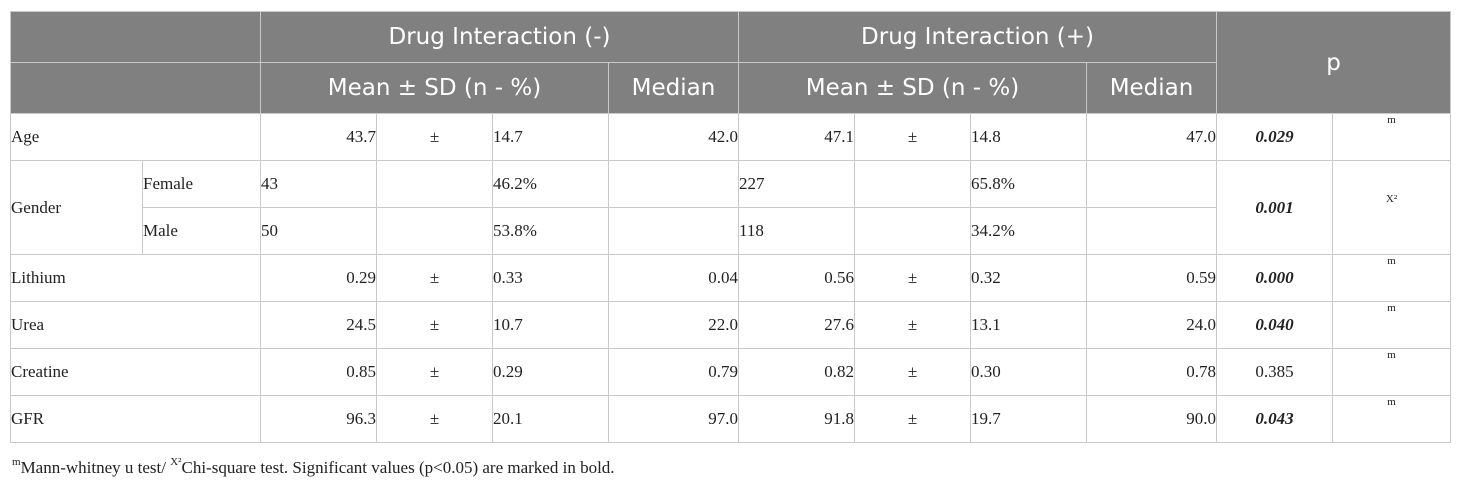  Describe the element at coordinates (16, 462) in the screenshot. I see `footnote-m-marker: m` at that location.